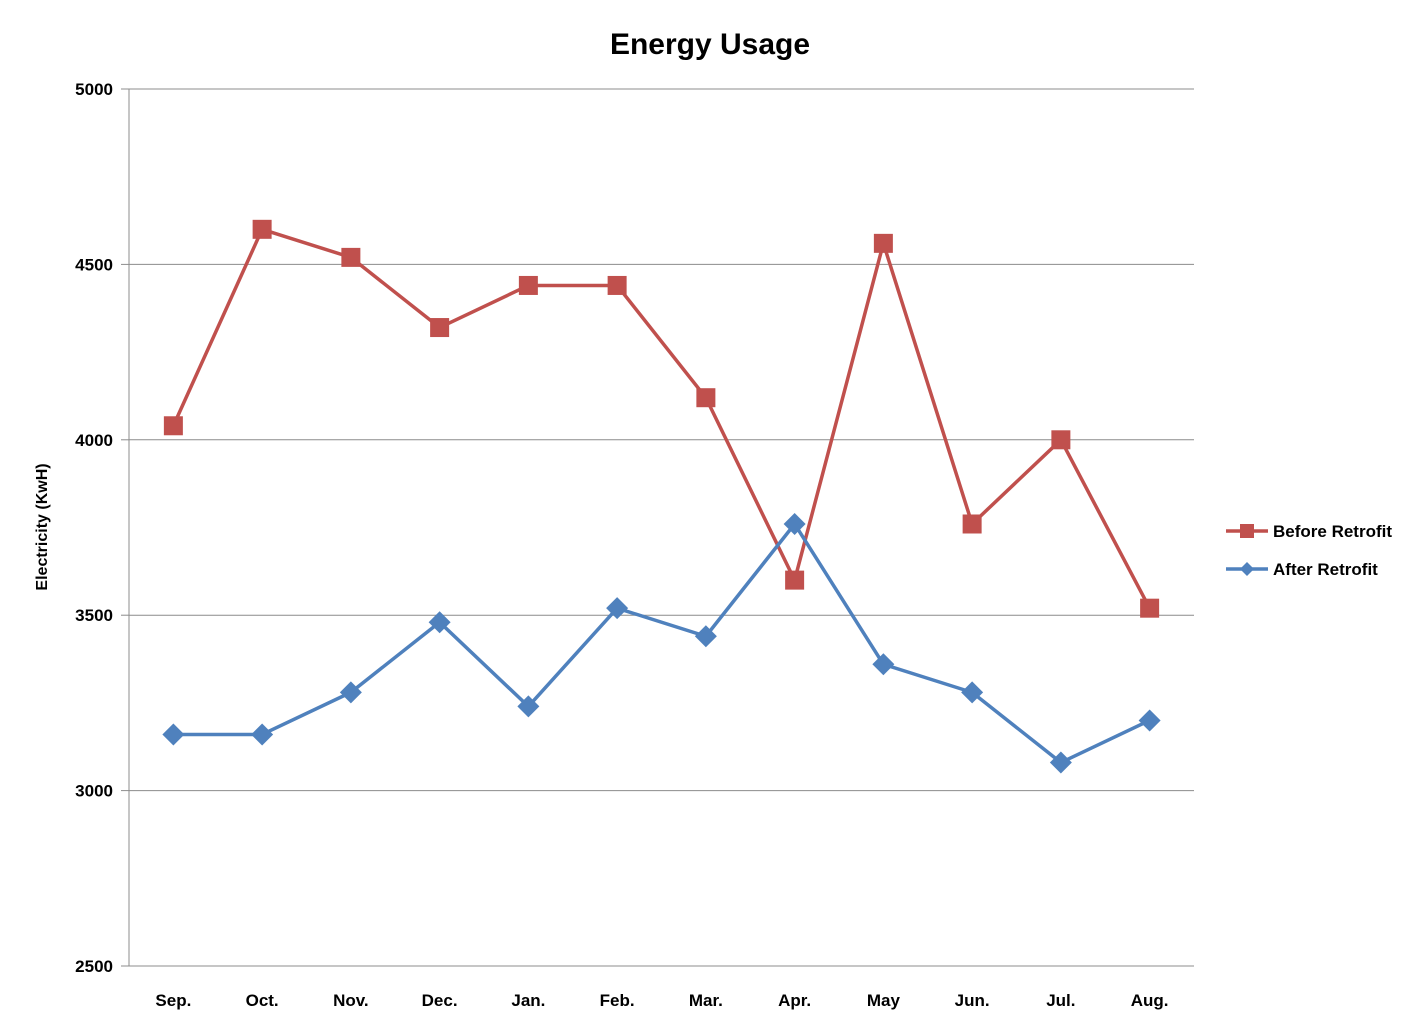 The image size is (1420, 1035). Describe the element at coordinates (1332, 531) in the screenshot. I see `legend-label: Before Retrofit` at that location.